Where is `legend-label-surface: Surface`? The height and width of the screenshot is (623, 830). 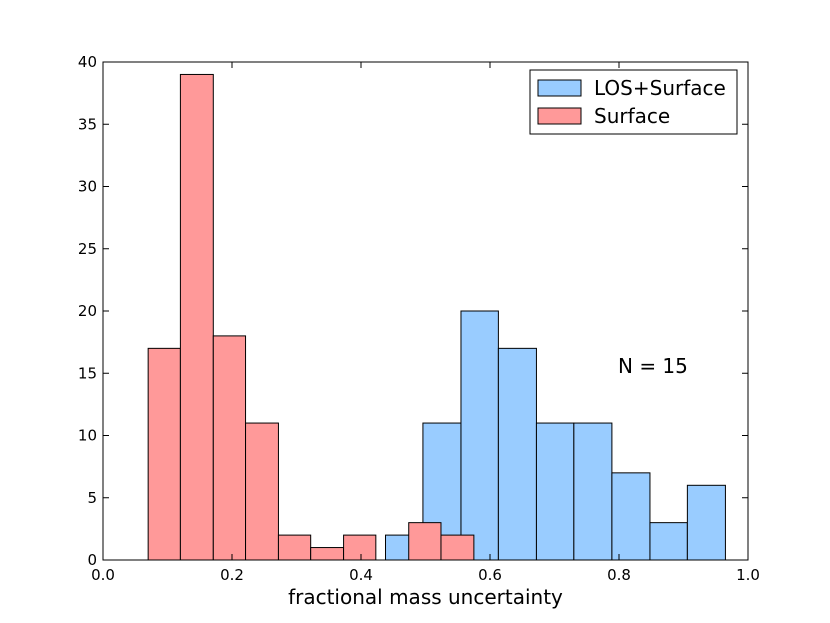
legend-label-surface: Surface is located at coordinates (632, 116).